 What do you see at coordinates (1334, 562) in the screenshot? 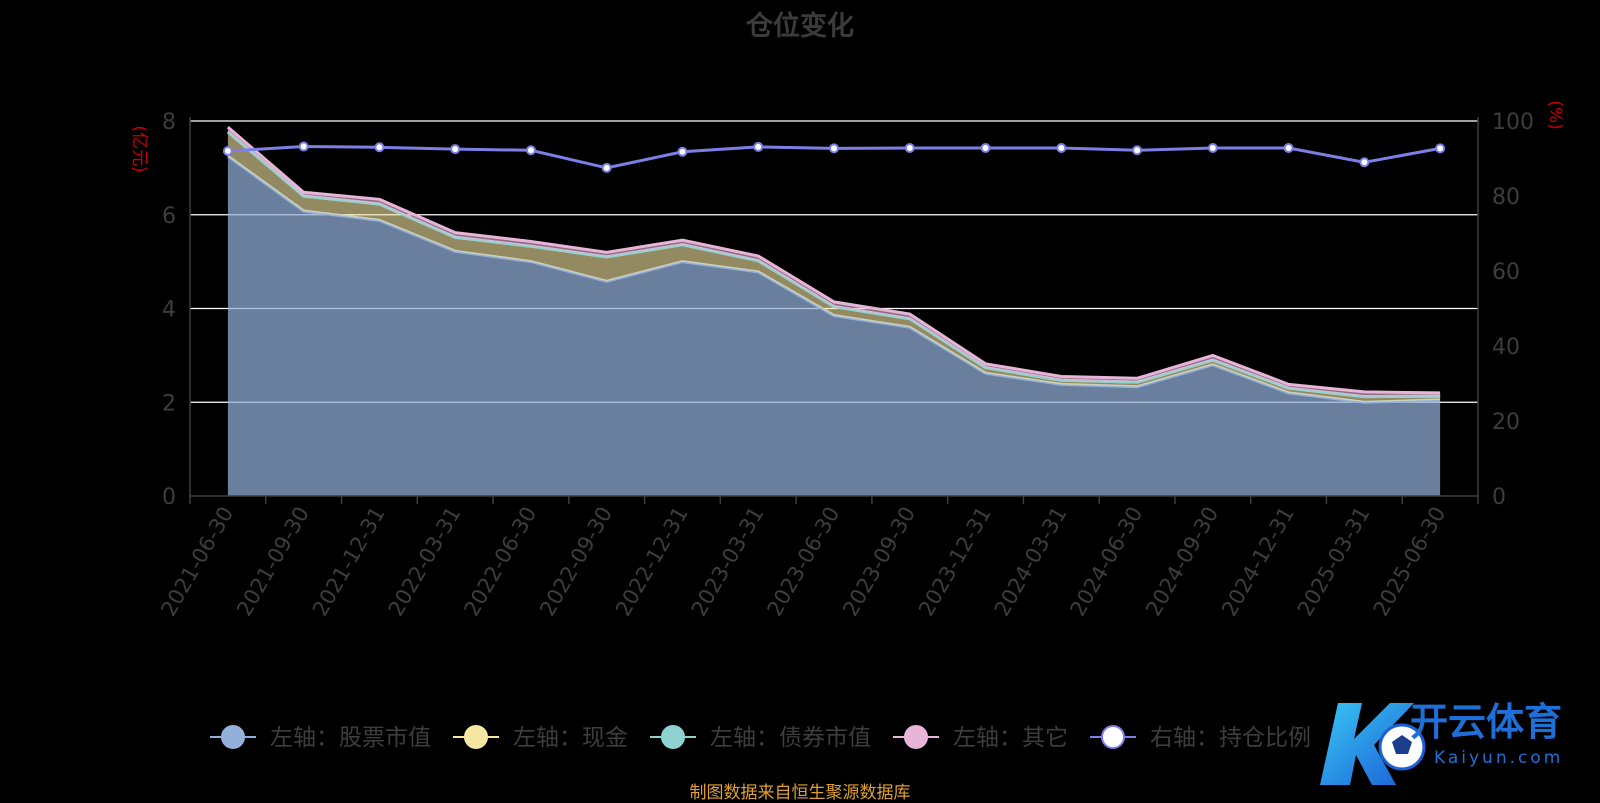
I see `x-axis-label: 2025-03-31` at bounding box center [1334, 562].